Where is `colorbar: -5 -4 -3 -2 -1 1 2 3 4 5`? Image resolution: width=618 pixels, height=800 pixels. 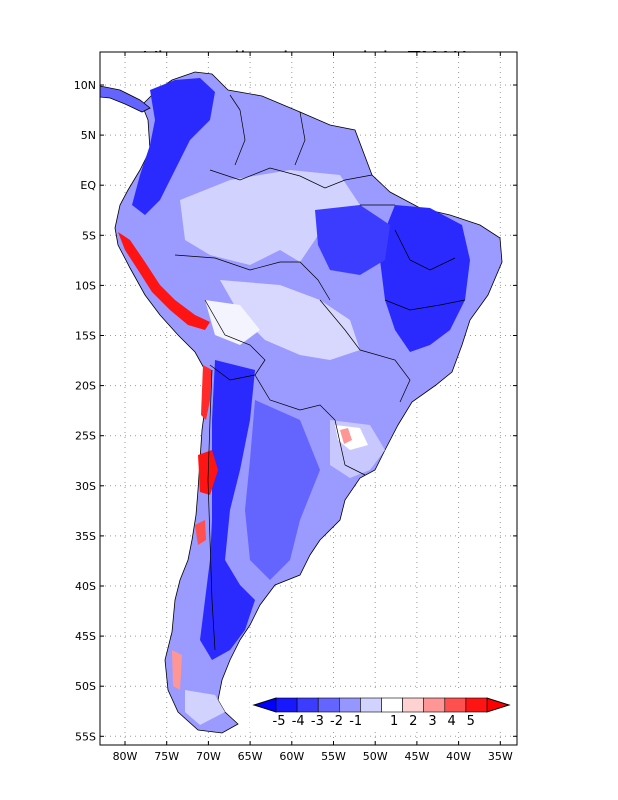 colorbar: -5 -4 -3 -2 -1 1 2 3 4 5 is located at coordinates (382, 711).